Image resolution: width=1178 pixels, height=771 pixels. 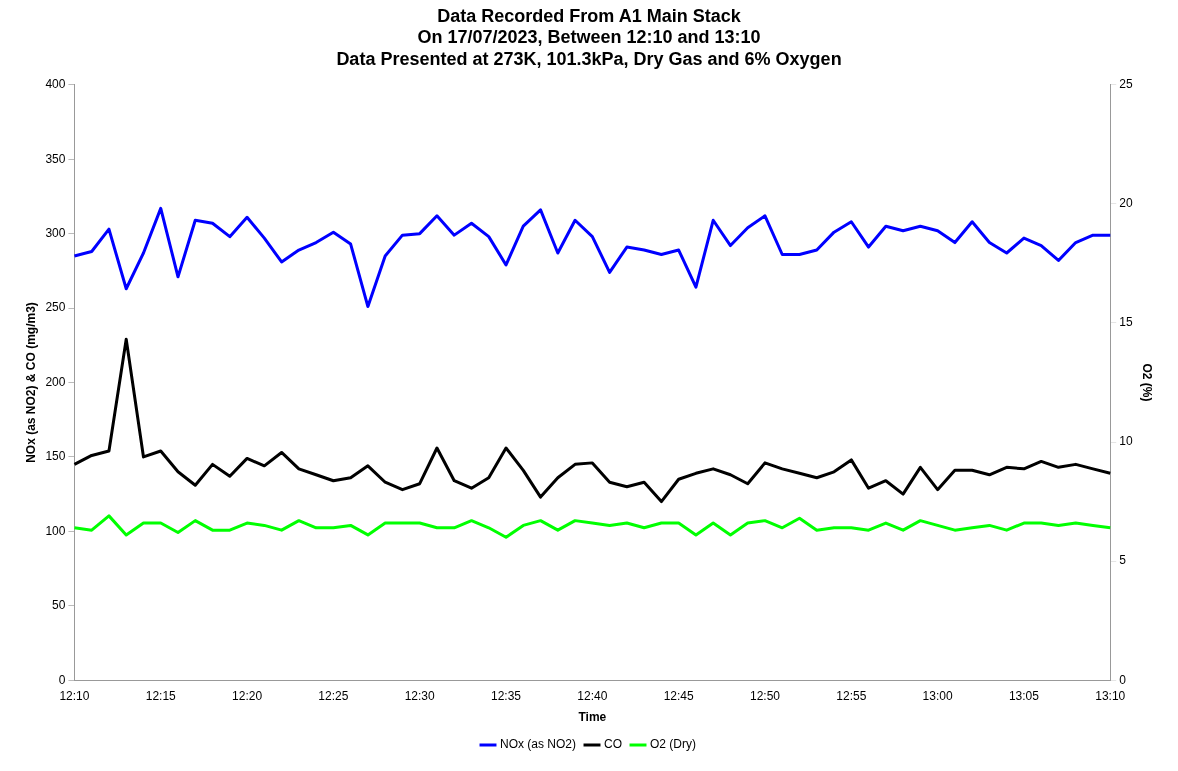 I want to click on y-tick-label: 250, so click(x=55, y=307).